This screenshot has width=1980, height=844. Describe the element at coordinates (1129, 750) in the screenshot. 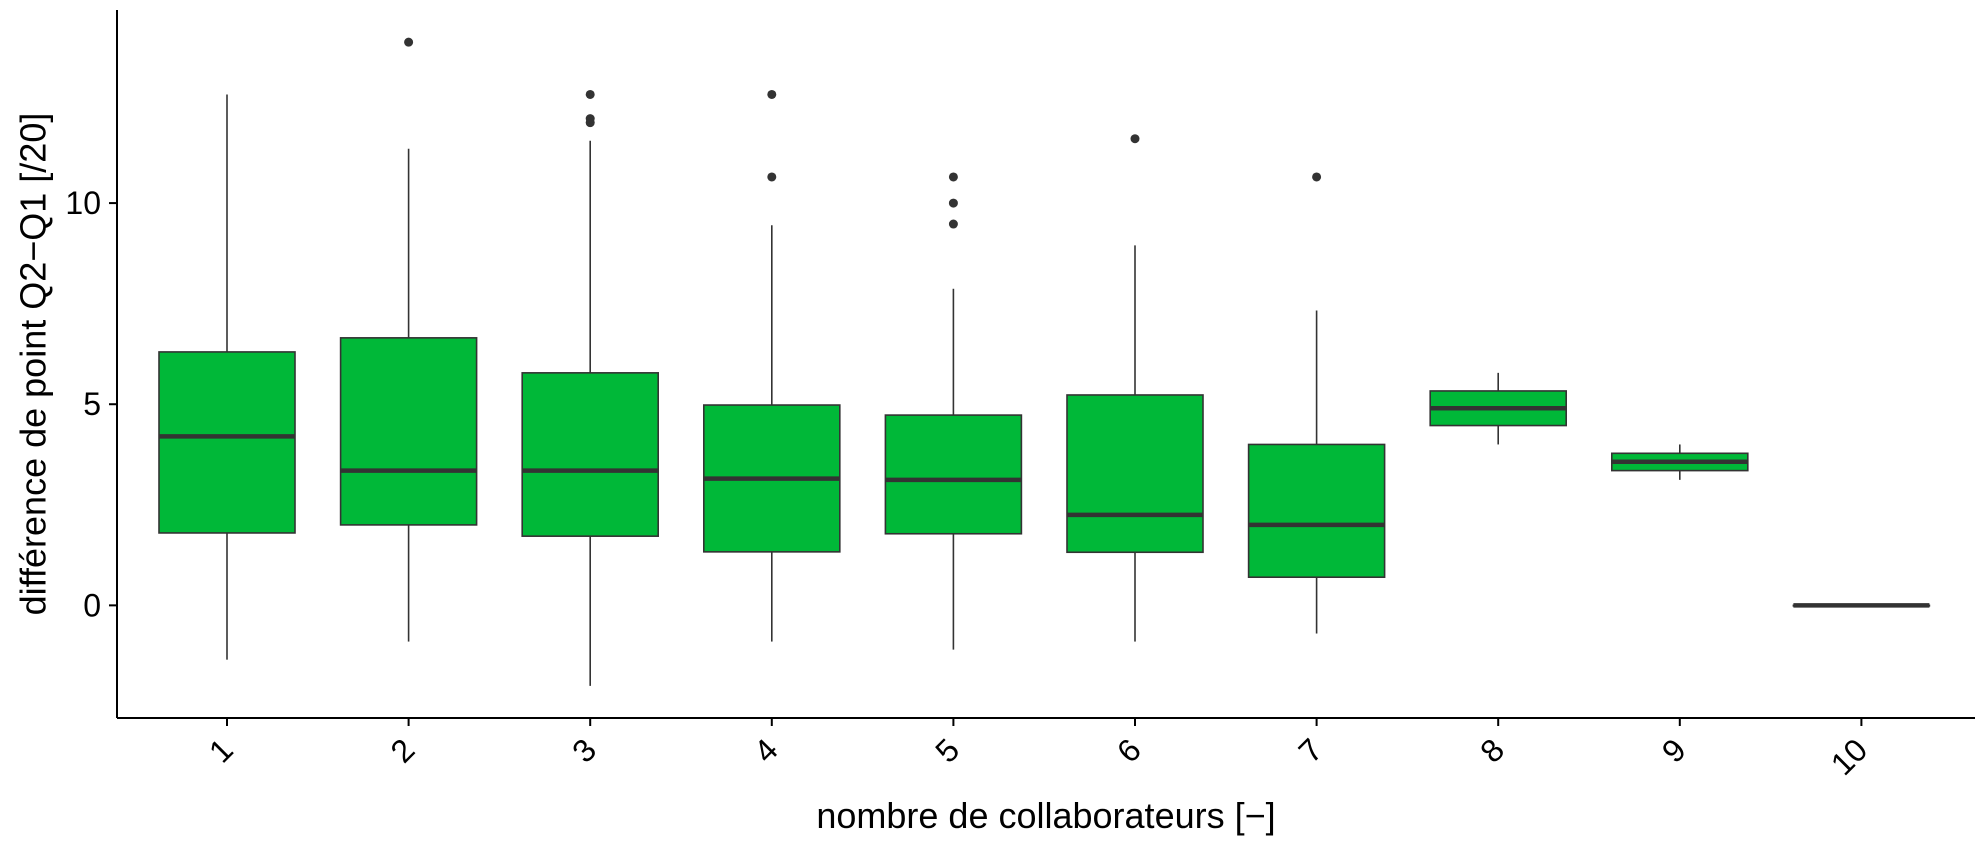

I see `x-tick-label: 6` at that location.